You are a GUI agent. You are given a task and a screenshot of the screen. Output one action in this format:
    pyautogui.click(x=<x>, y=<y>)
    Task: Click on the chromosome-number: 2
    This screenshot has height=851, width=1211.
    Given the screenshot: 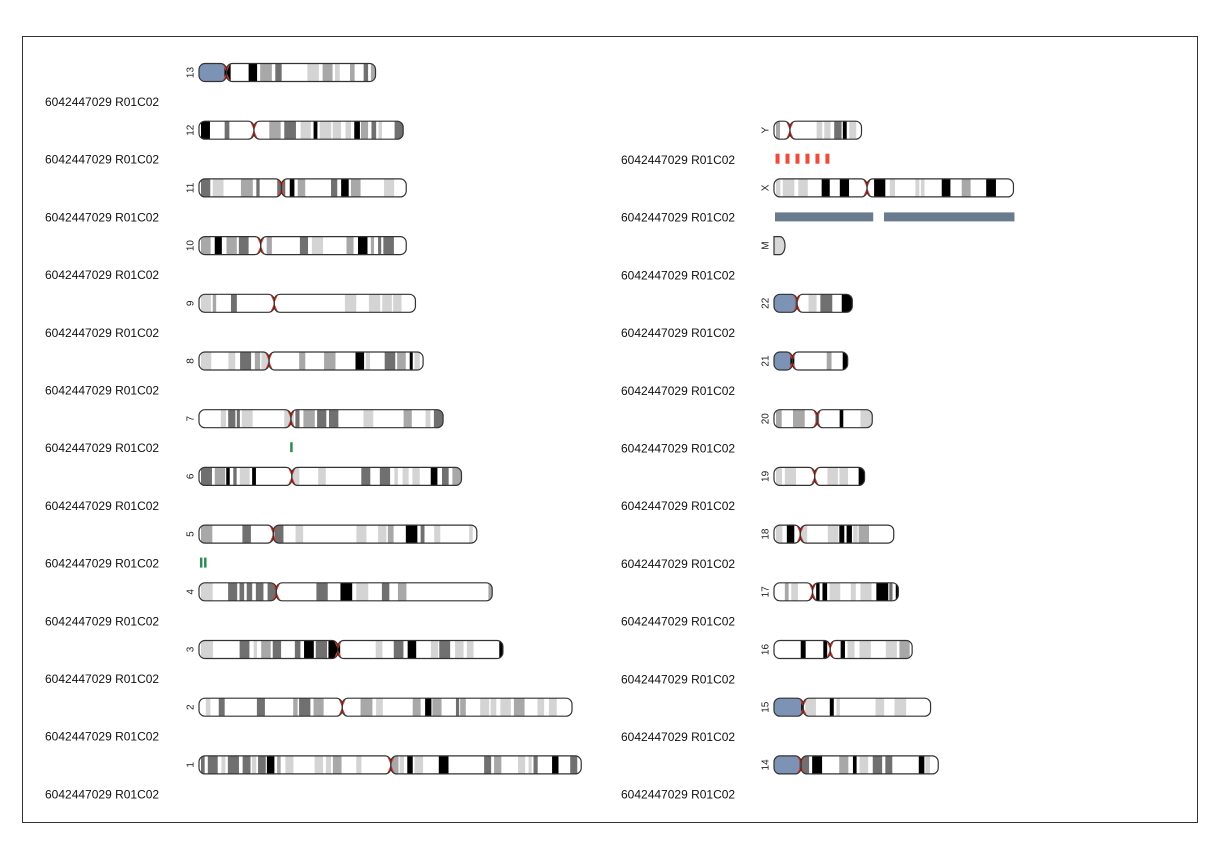 What is the action you would take?
    pyautogui.click(x=191, y=707)
    